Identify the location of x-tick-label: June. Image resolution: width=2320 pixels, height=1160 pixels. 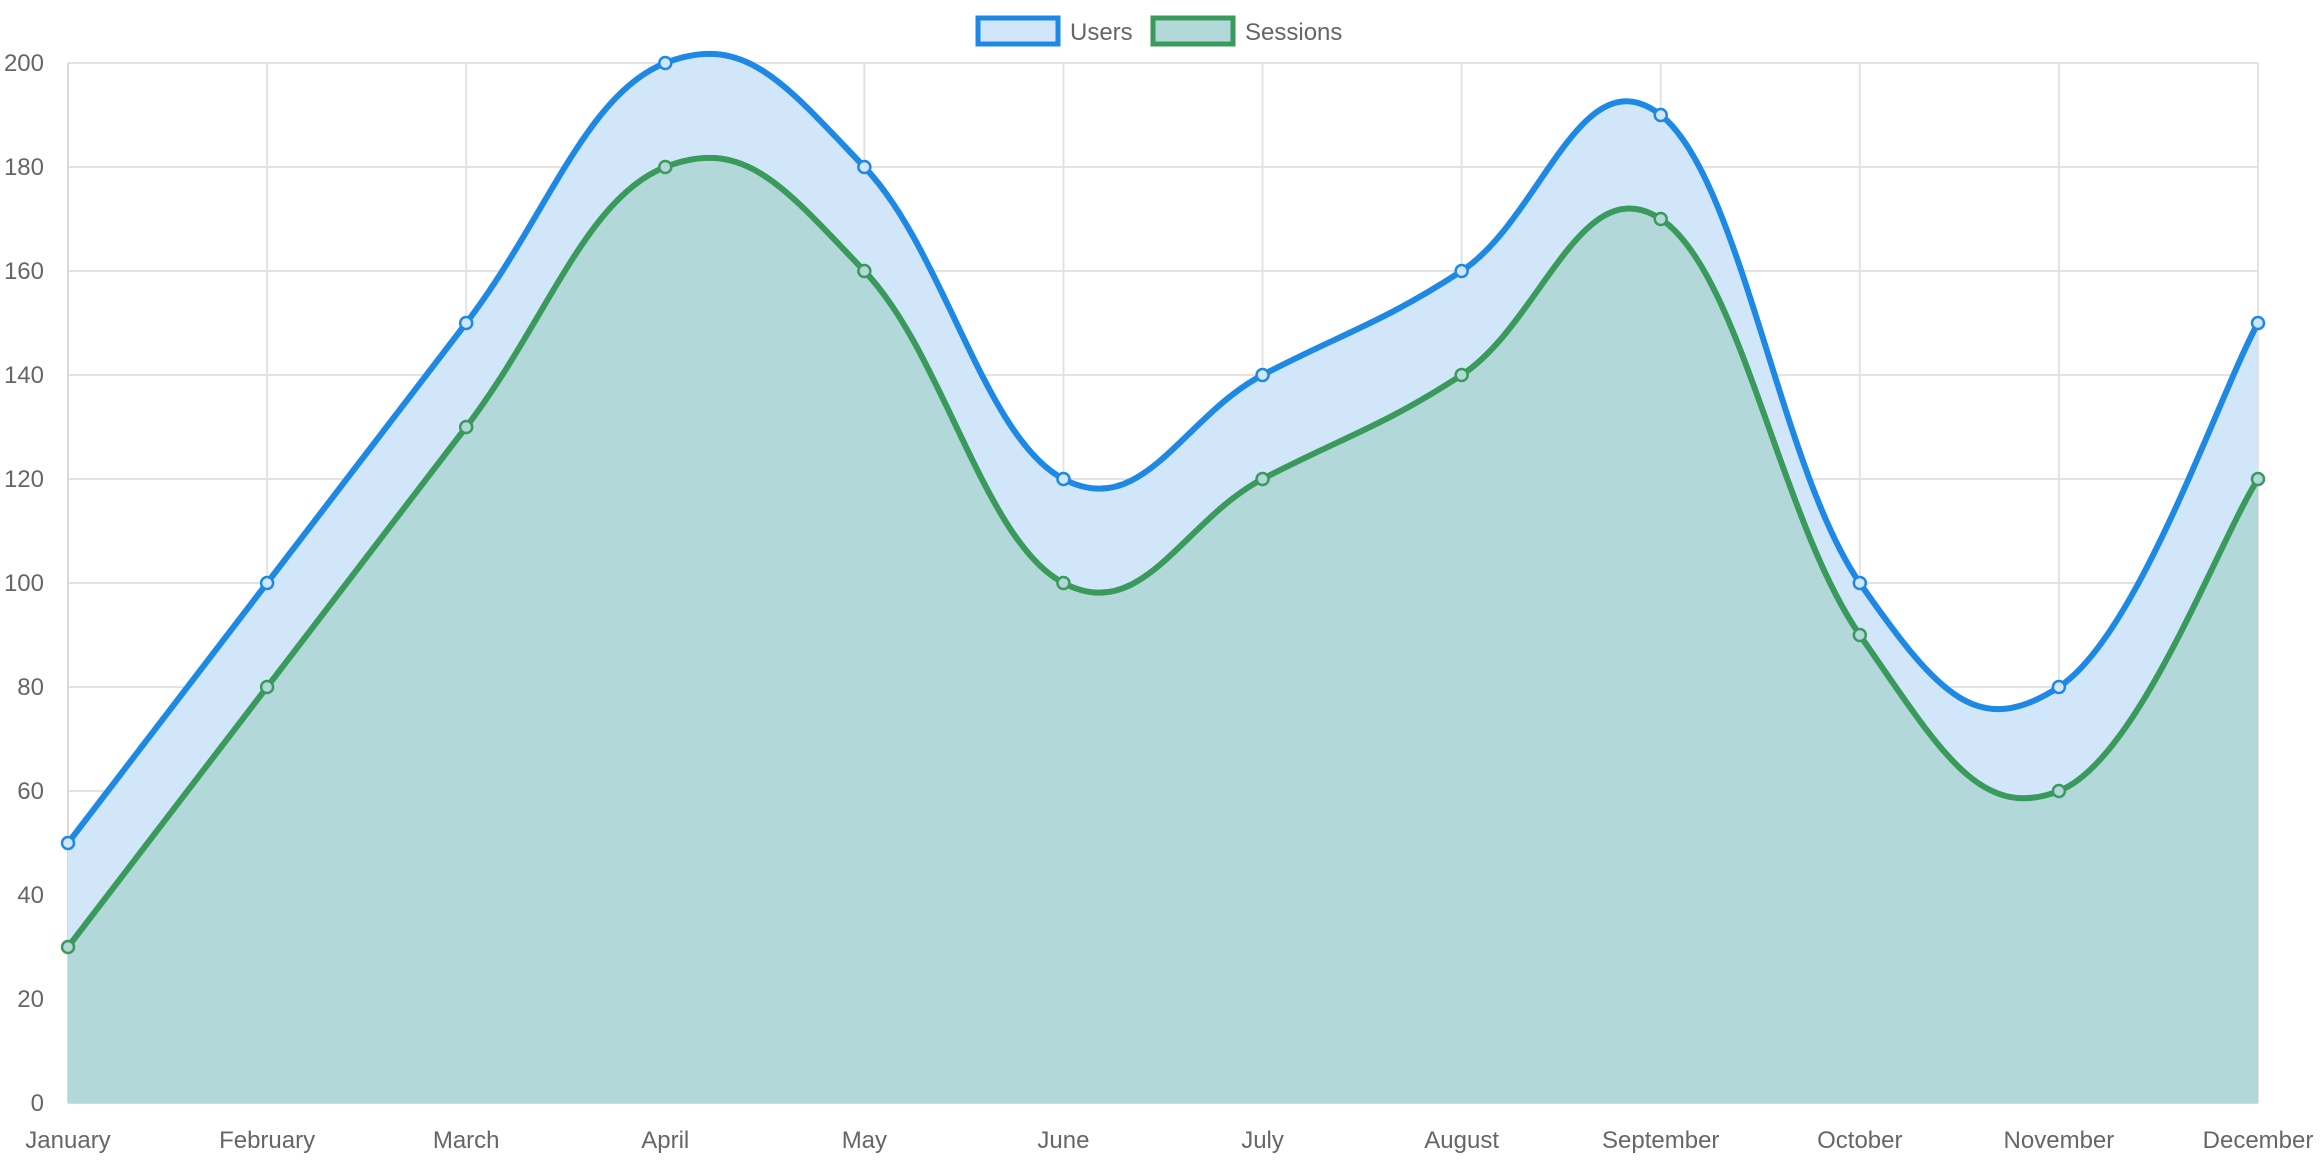
(1063, 1140).